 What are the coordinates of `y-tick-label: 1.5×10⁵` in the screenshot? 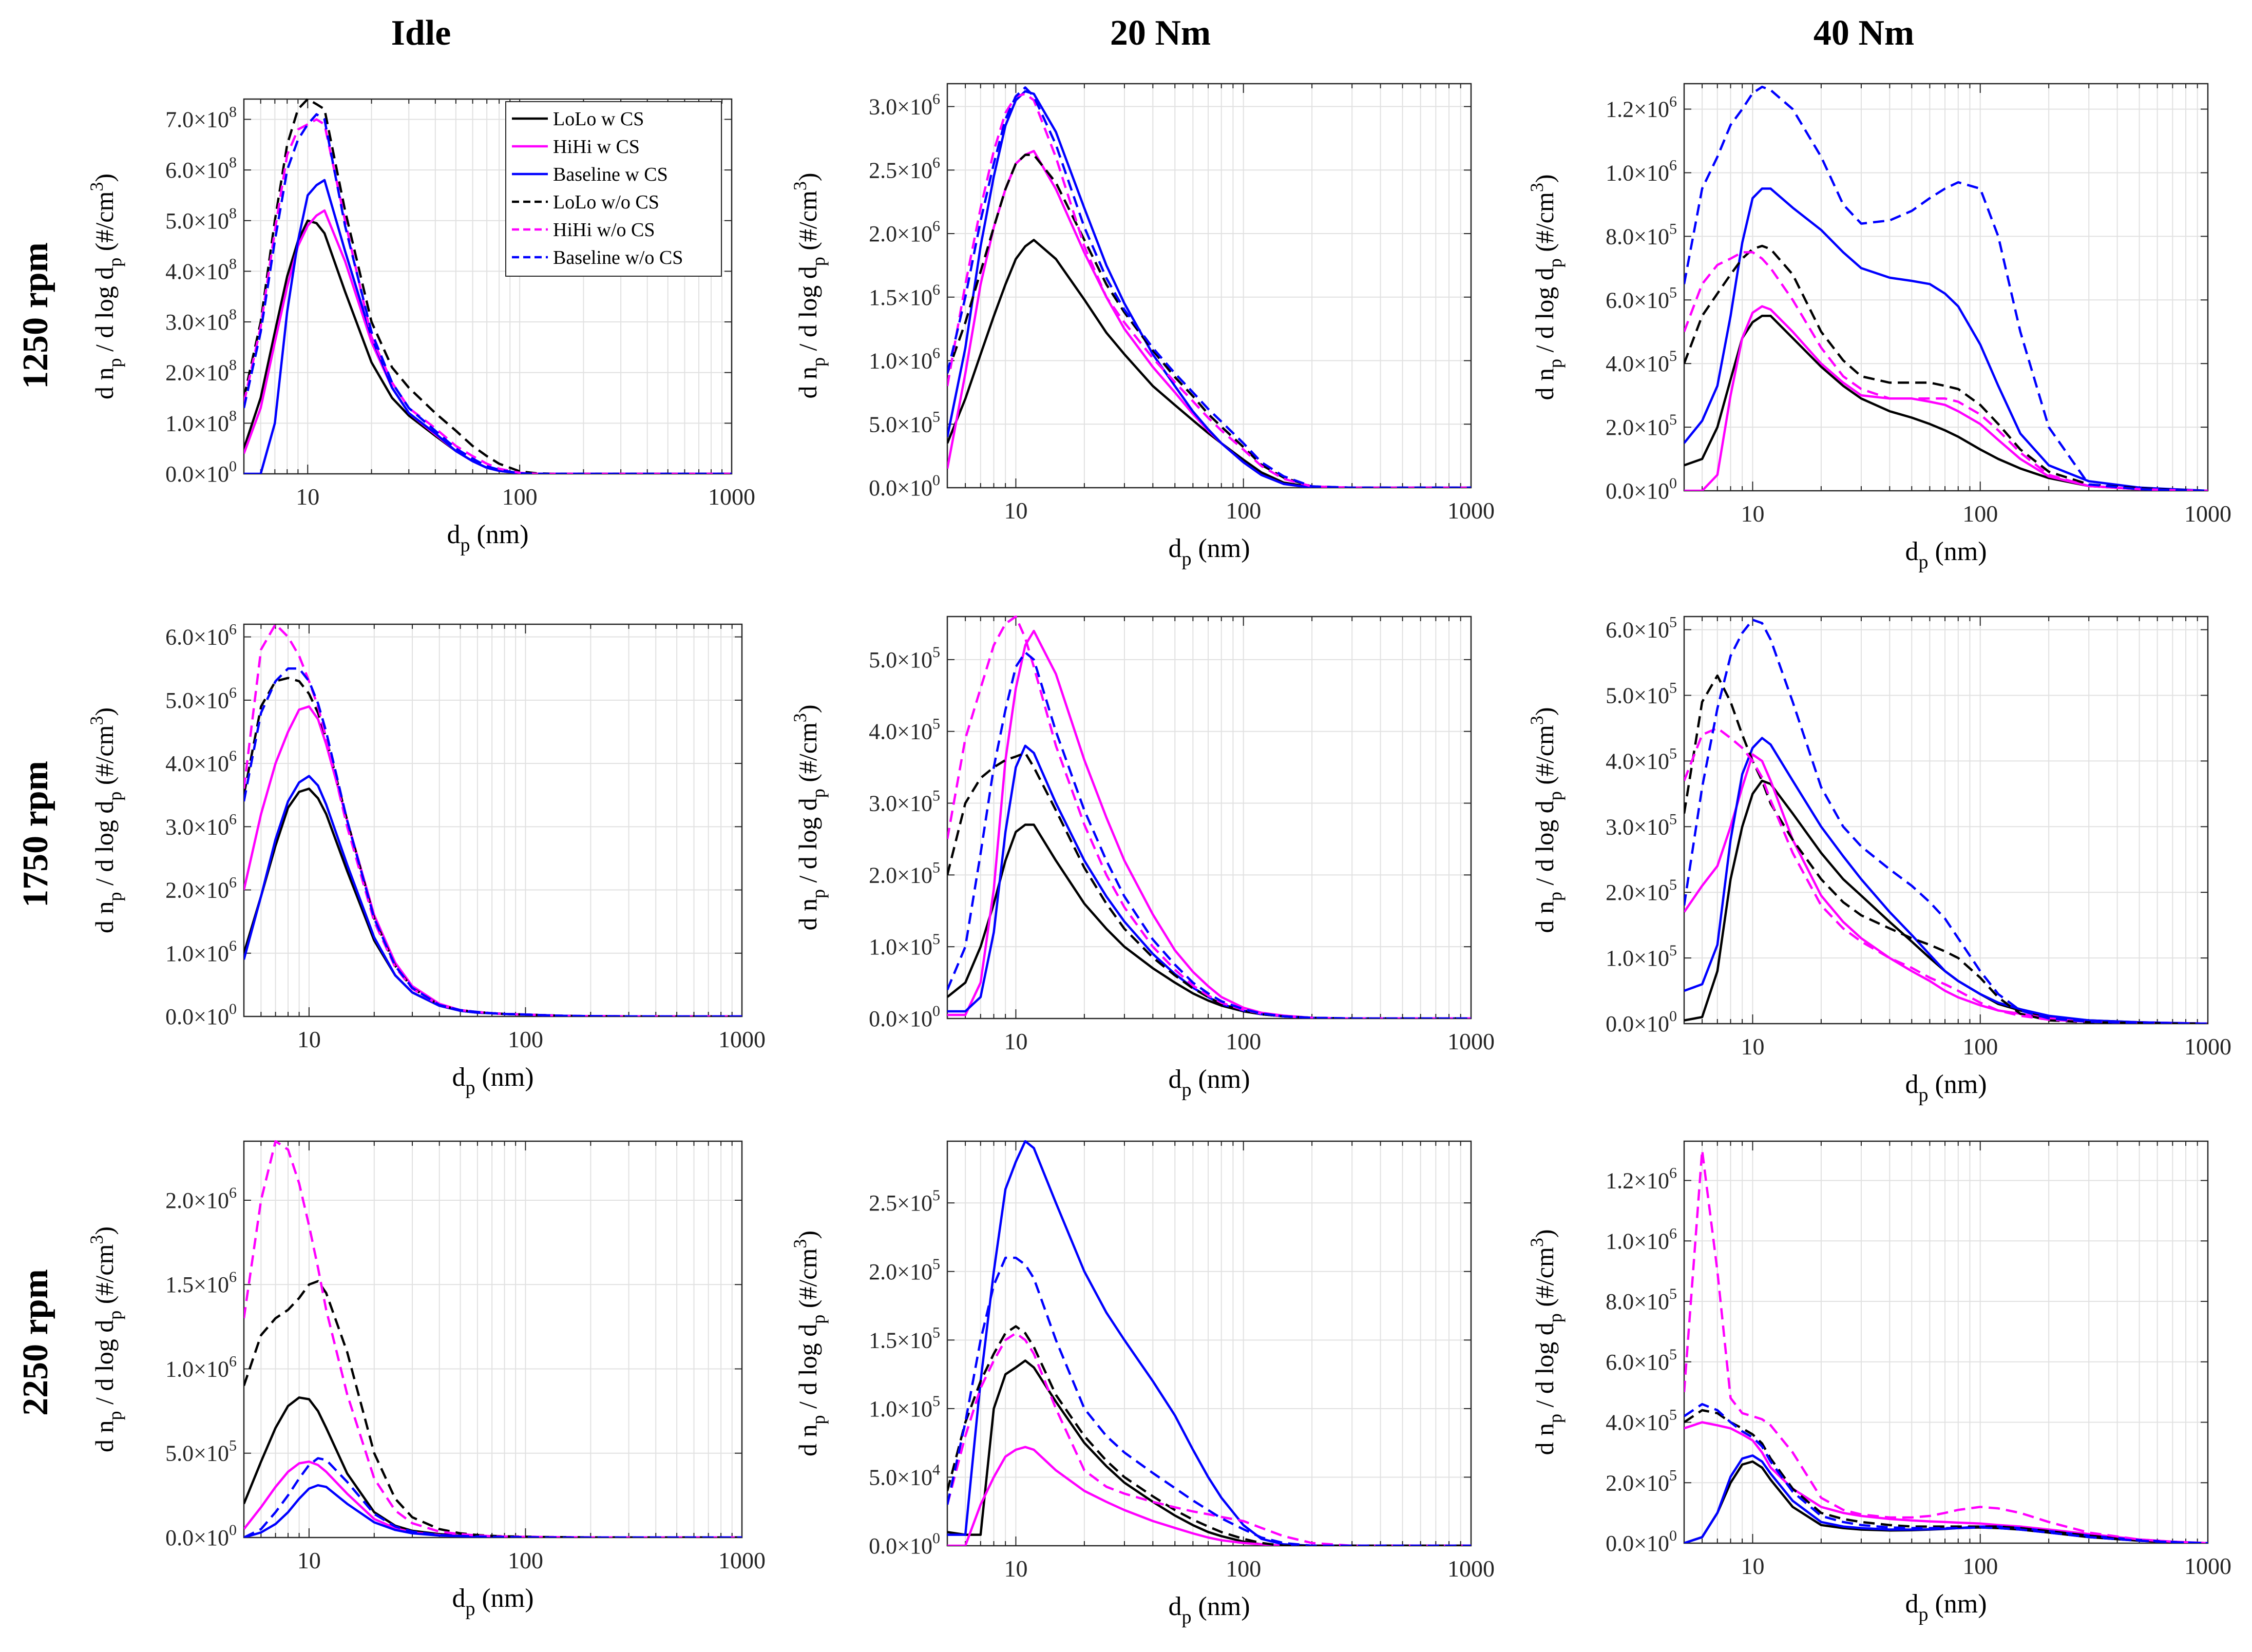 It's located at (904, 1338).